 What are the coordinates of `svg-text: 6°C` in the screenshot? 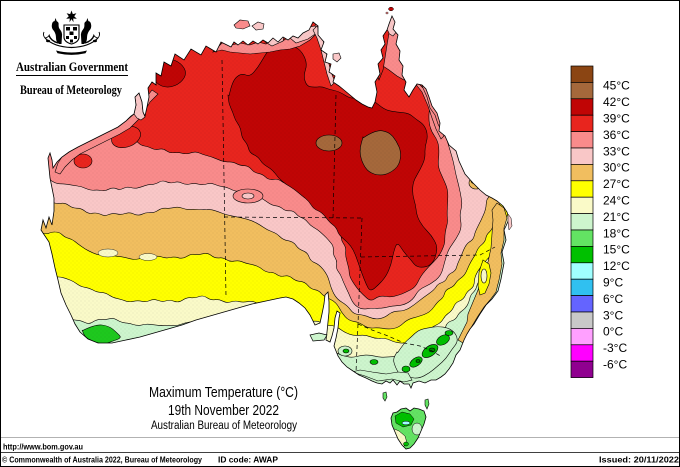 It's located at (613, 299).